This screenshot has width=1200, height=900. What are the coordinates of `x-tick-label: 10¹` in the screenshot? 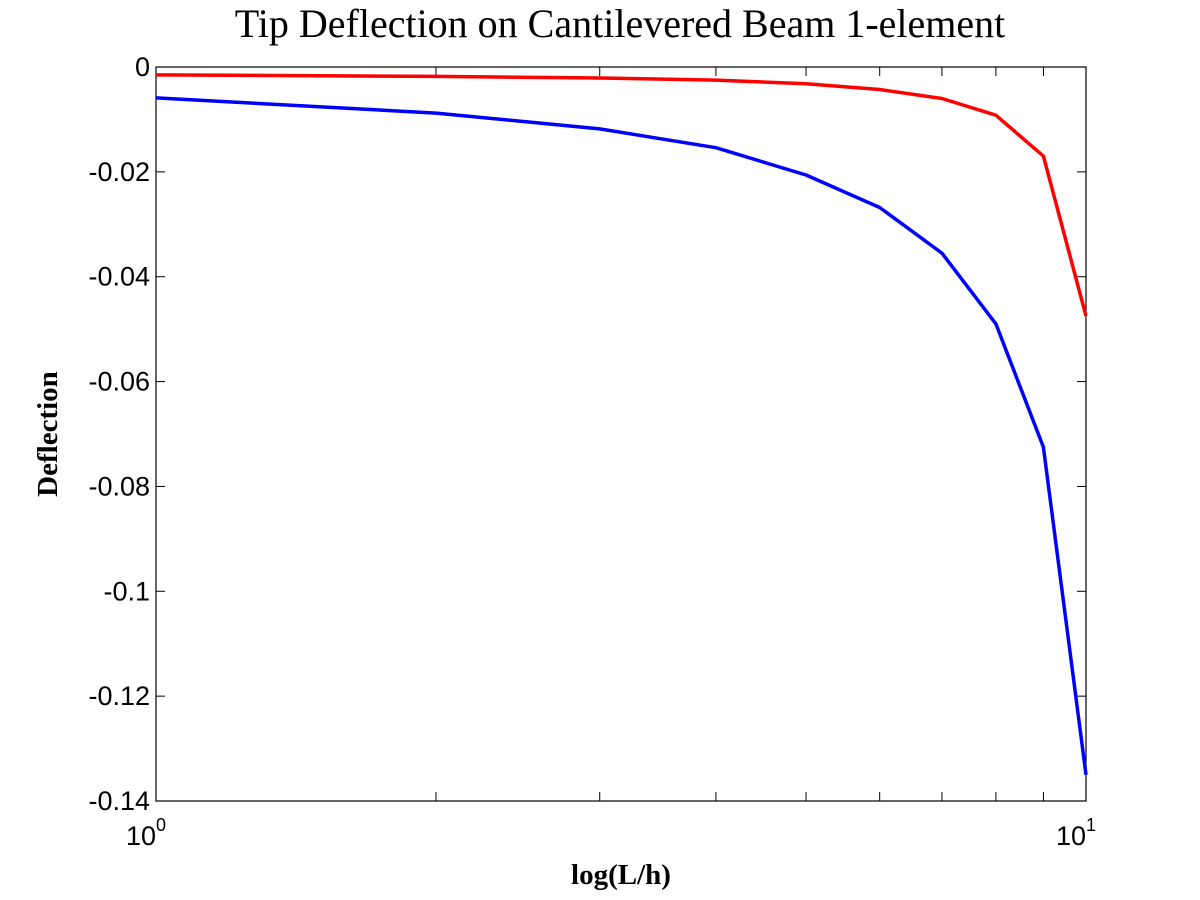 It's located at (1076, 833).